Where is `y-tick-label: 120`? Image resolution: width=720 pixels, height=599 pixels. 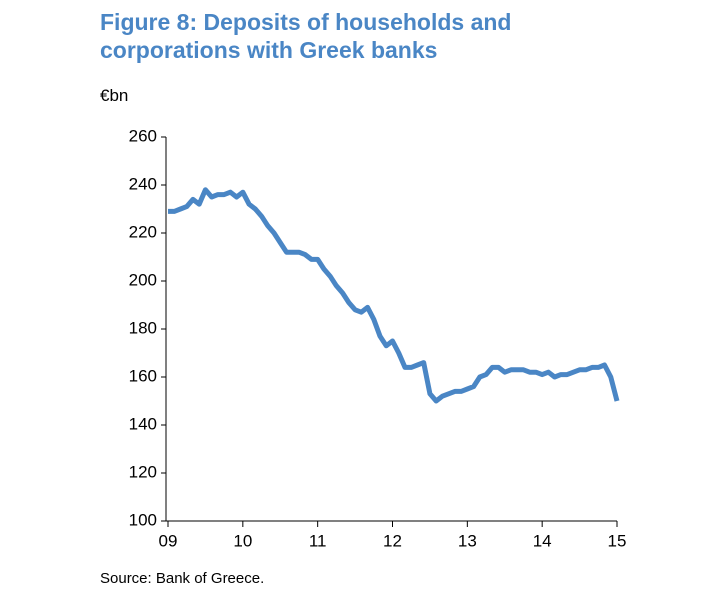 y-tick-label: 120 is located at coordinates (143, 471).